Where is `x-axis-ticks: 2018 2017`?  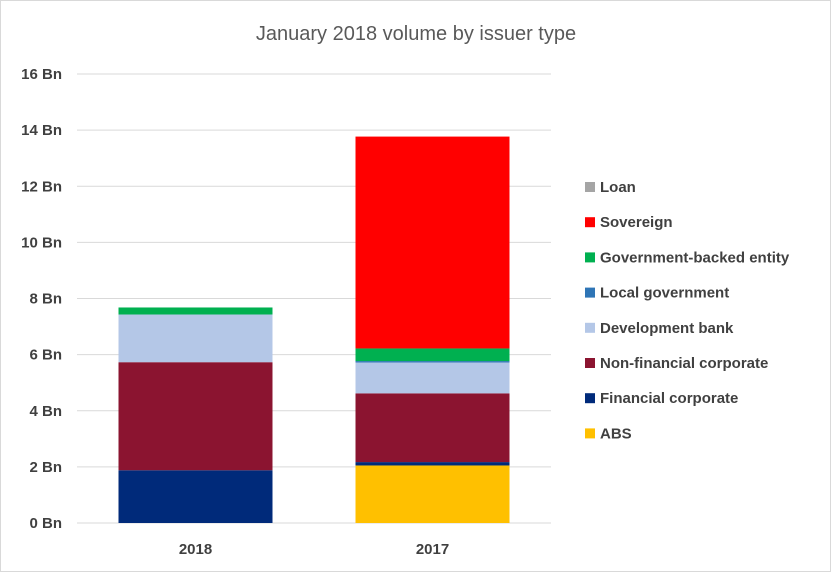
x-axis-ticks: 2018 2017 is located at coordinates (314, 549).